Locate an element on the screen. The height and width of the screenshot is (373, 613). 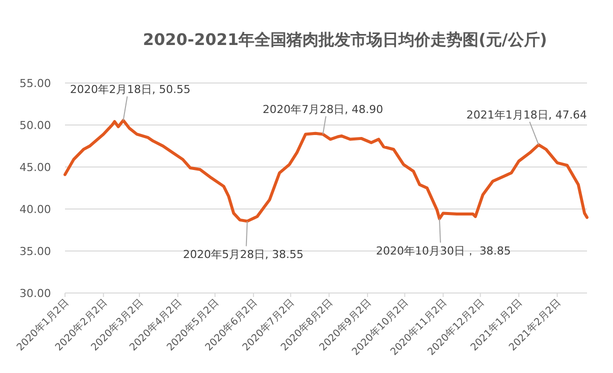
y-tick-label: 40.00 is located at coordinates (35, 209).